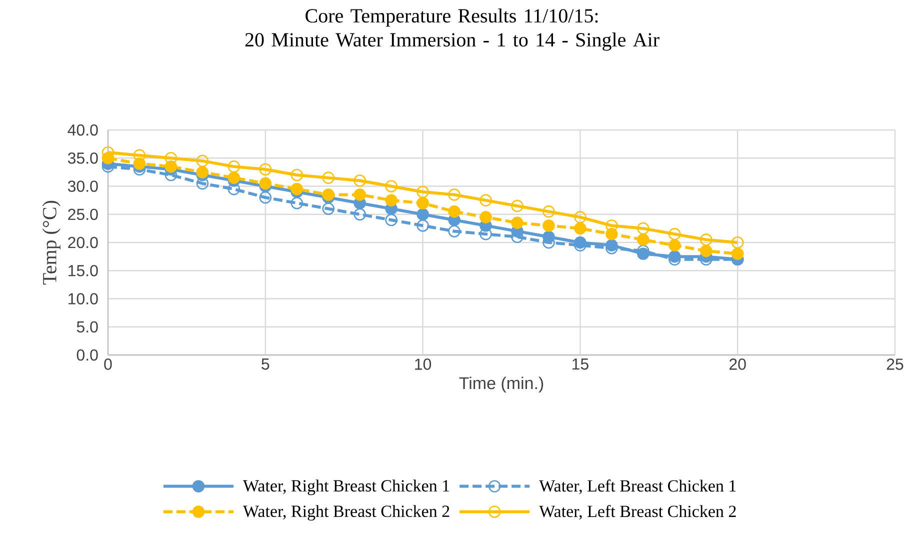 The height and width of the screenshot is (533, 905). Describe the element at coordinates (637, 487) in the screenshot. I see `legend-label: Water, Left Breast Chicken 1` at that location.